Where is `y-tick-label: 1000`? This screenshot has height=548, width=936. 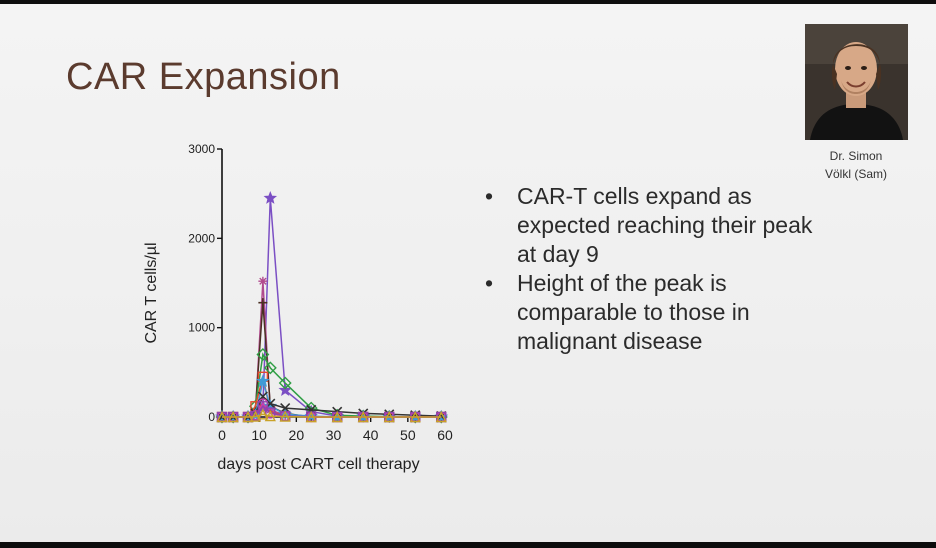
y-tick-label: 1000 is located at coordinates (201, 328).